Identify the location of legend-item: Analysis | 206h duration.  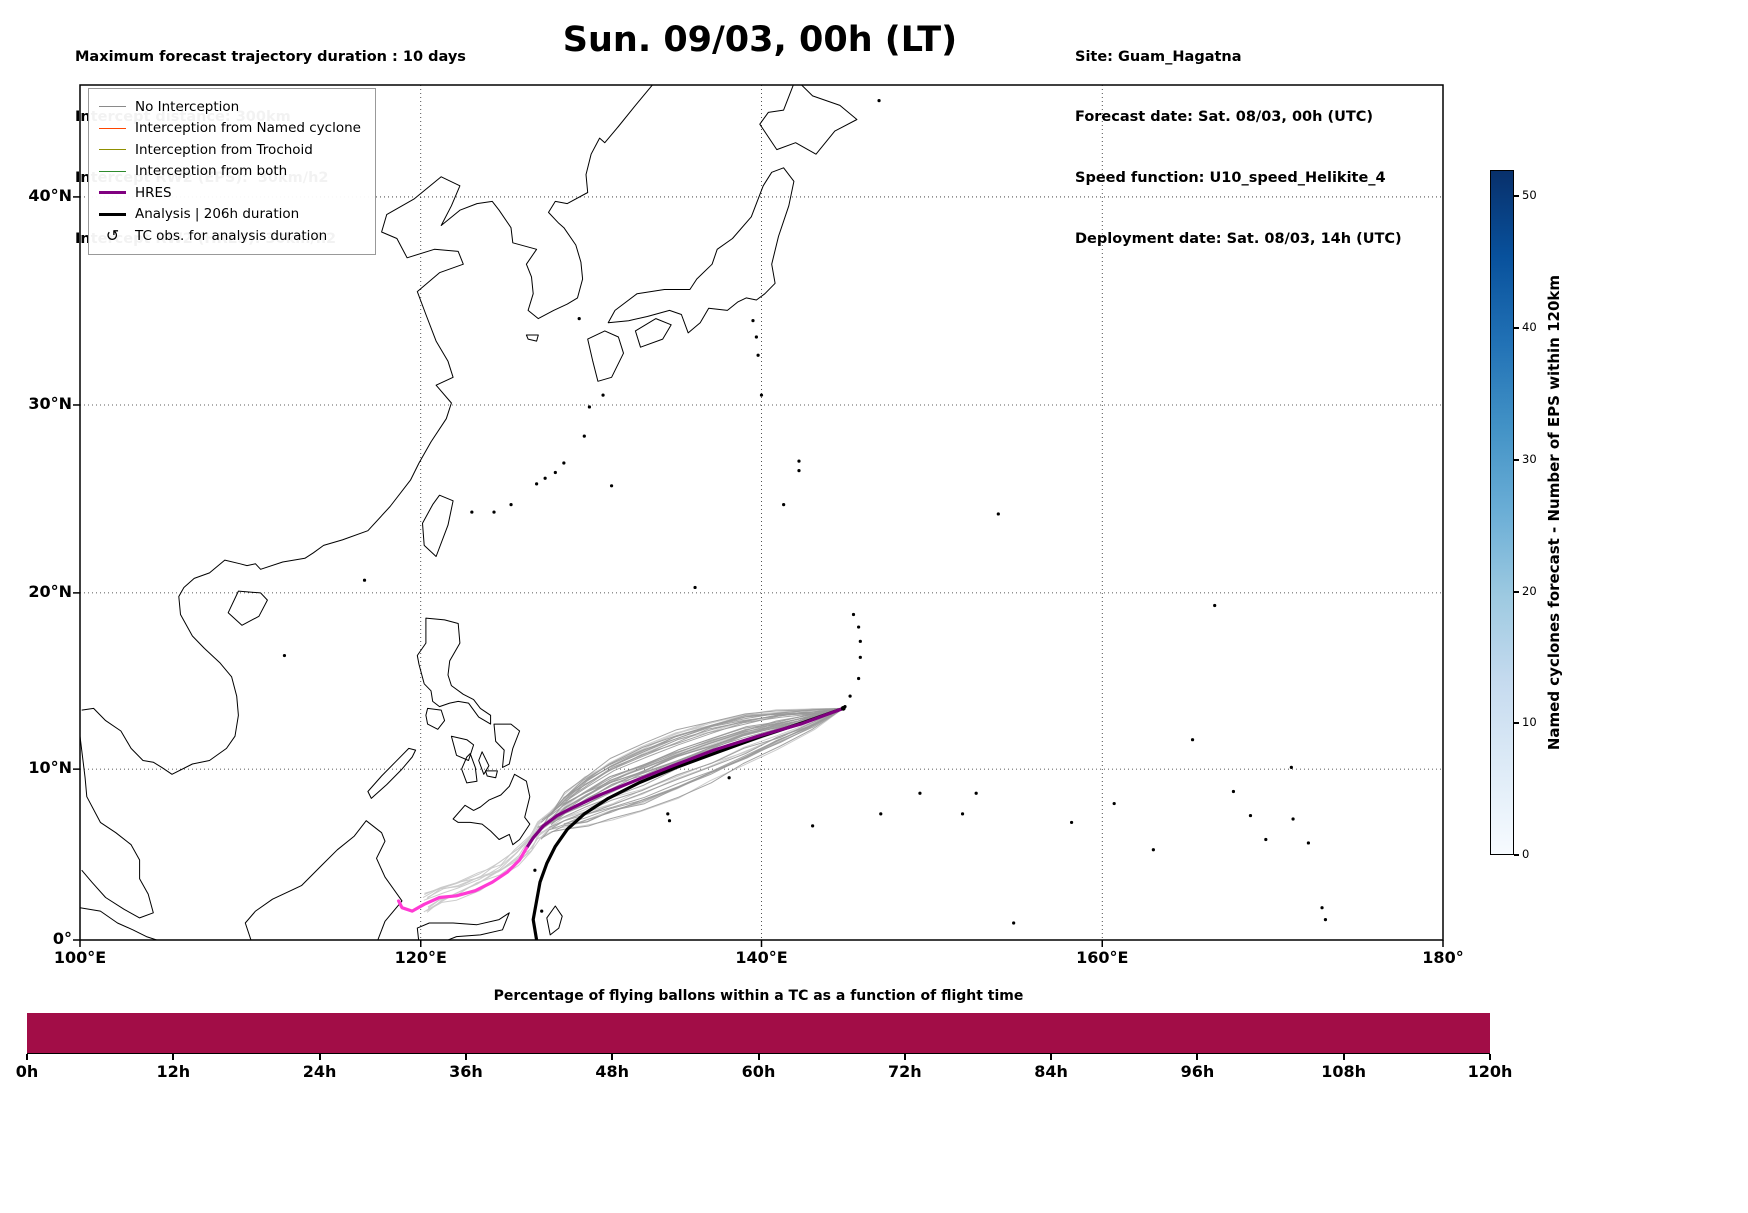
(230, 215).